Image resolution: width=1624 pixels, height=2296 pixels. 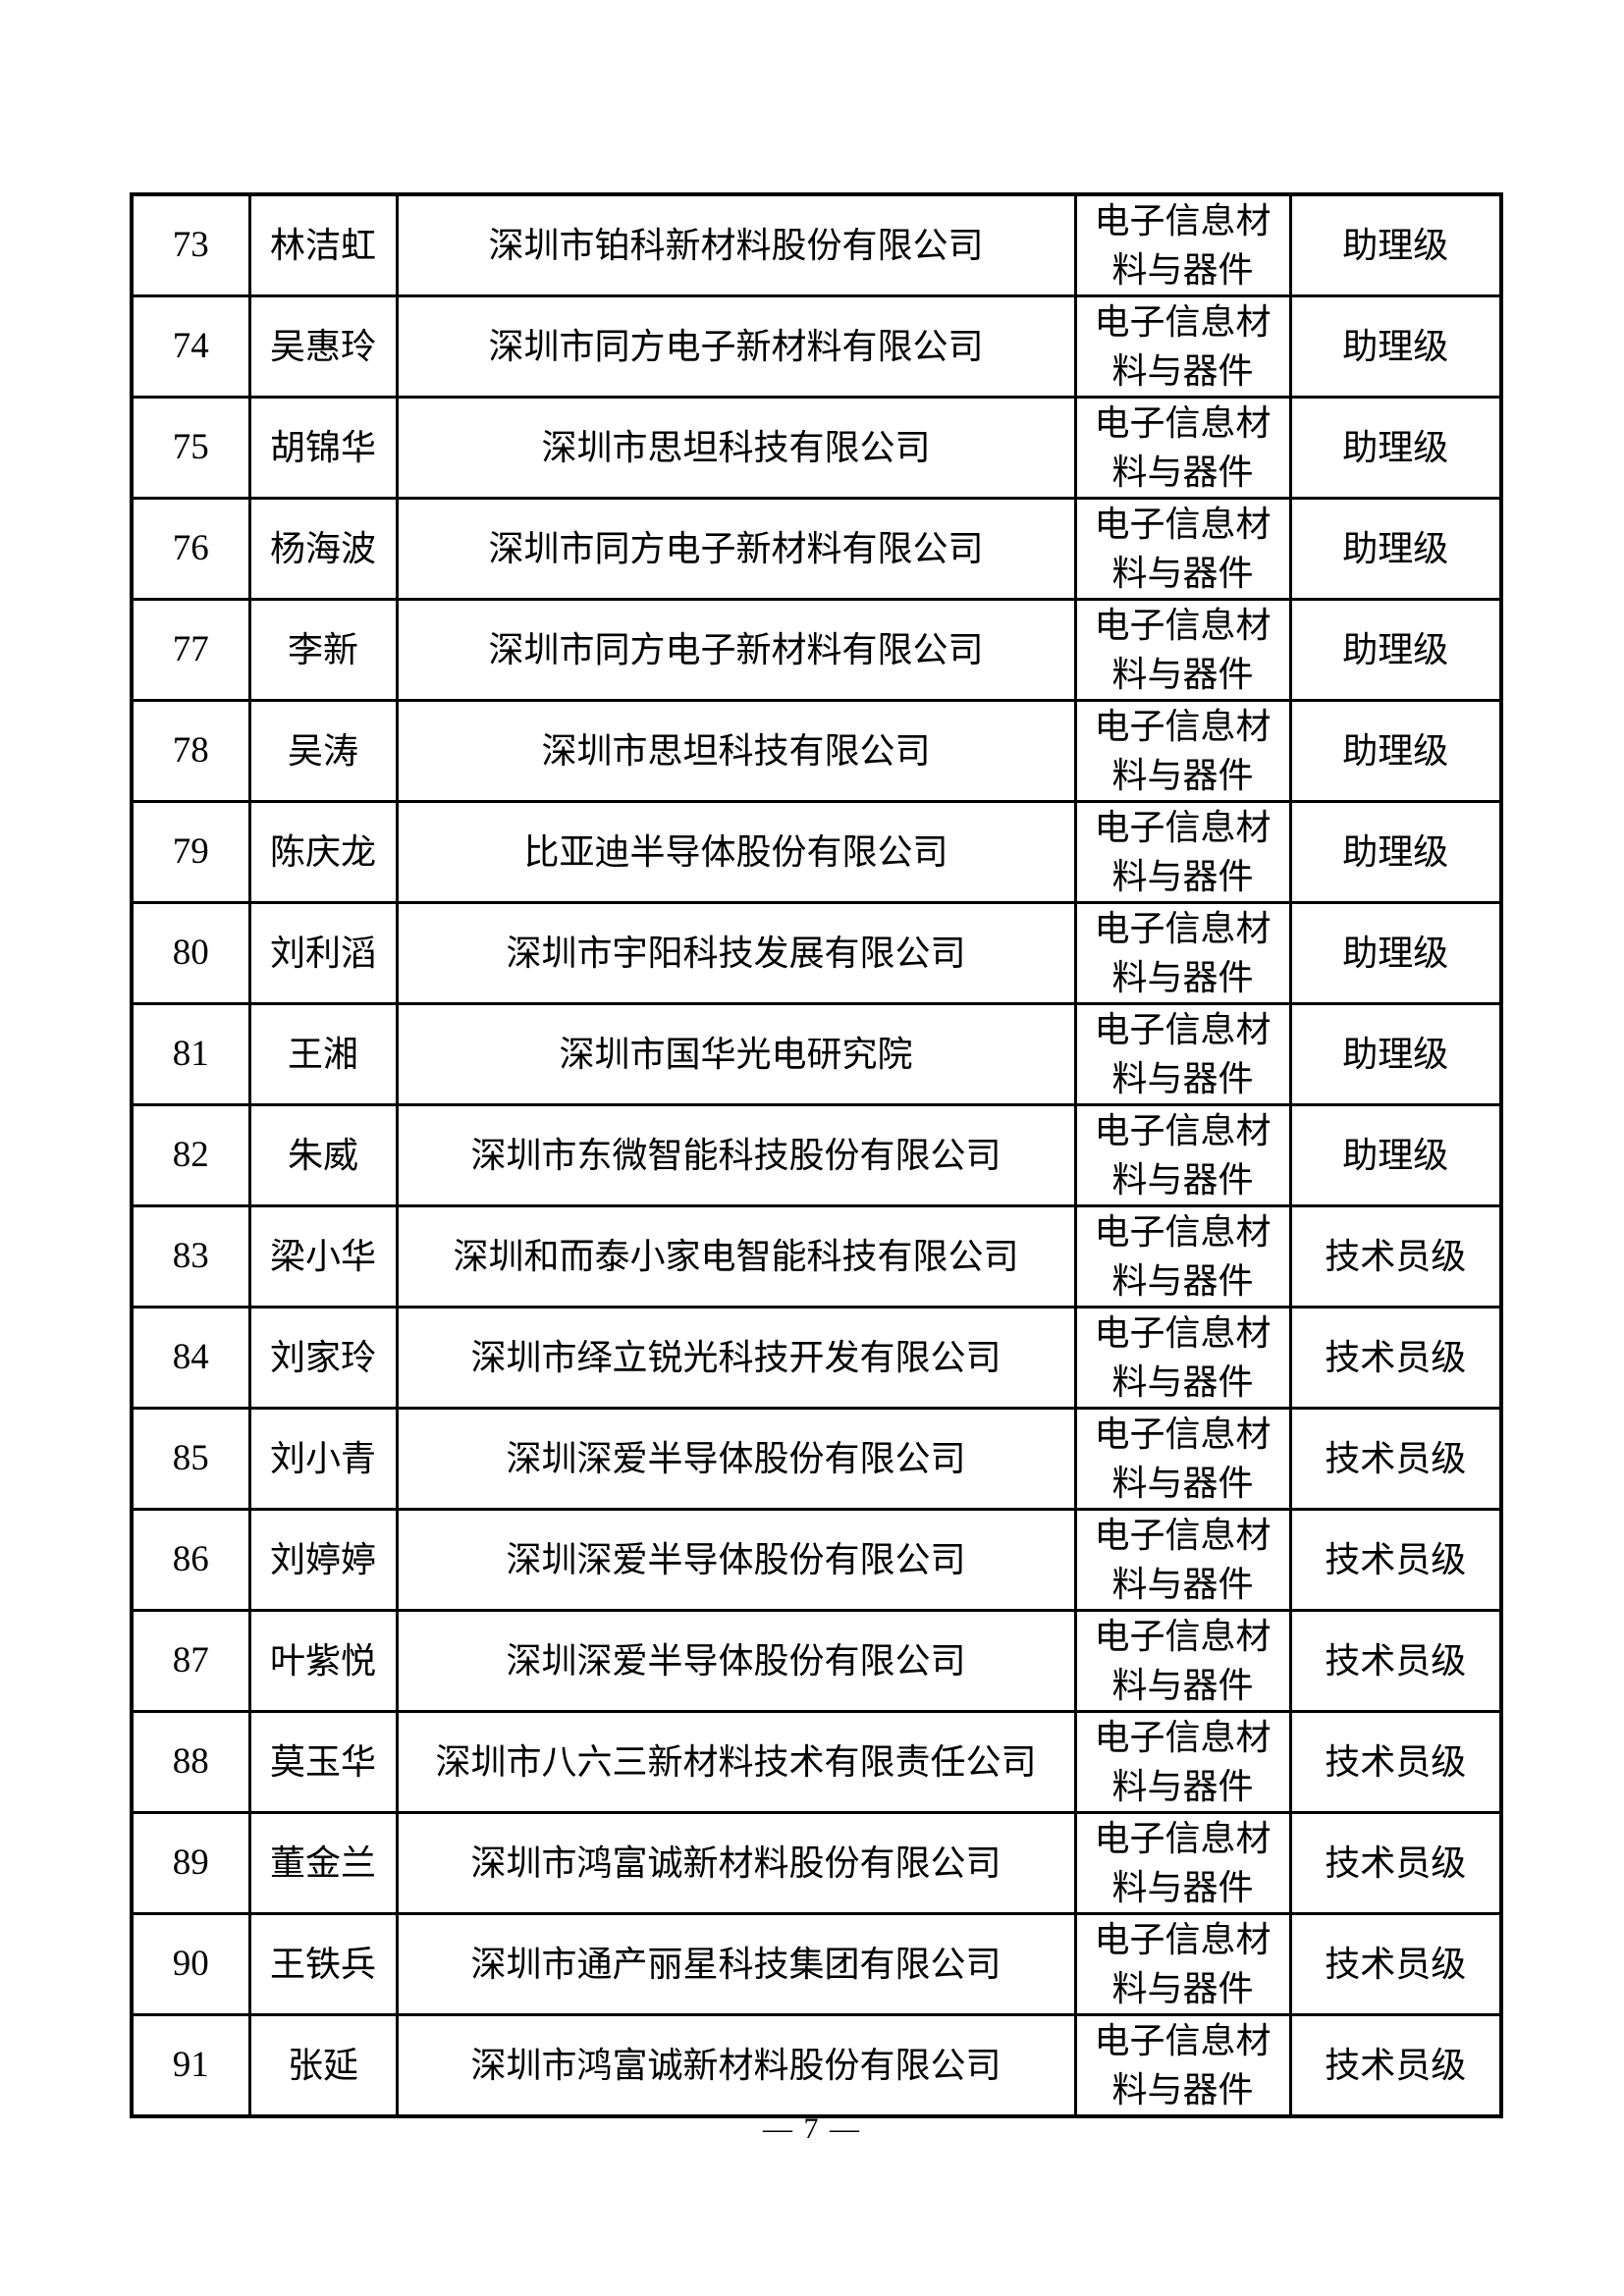 I want to click on serial-number-cell: 74, so click(x=190, y=346).